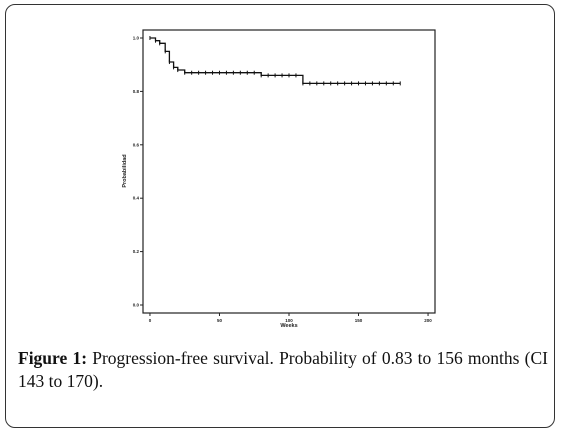  What do you see at coordinates (275, 61) in the screenshot?
I see `censor-marks` at bounding box center [275, 61].